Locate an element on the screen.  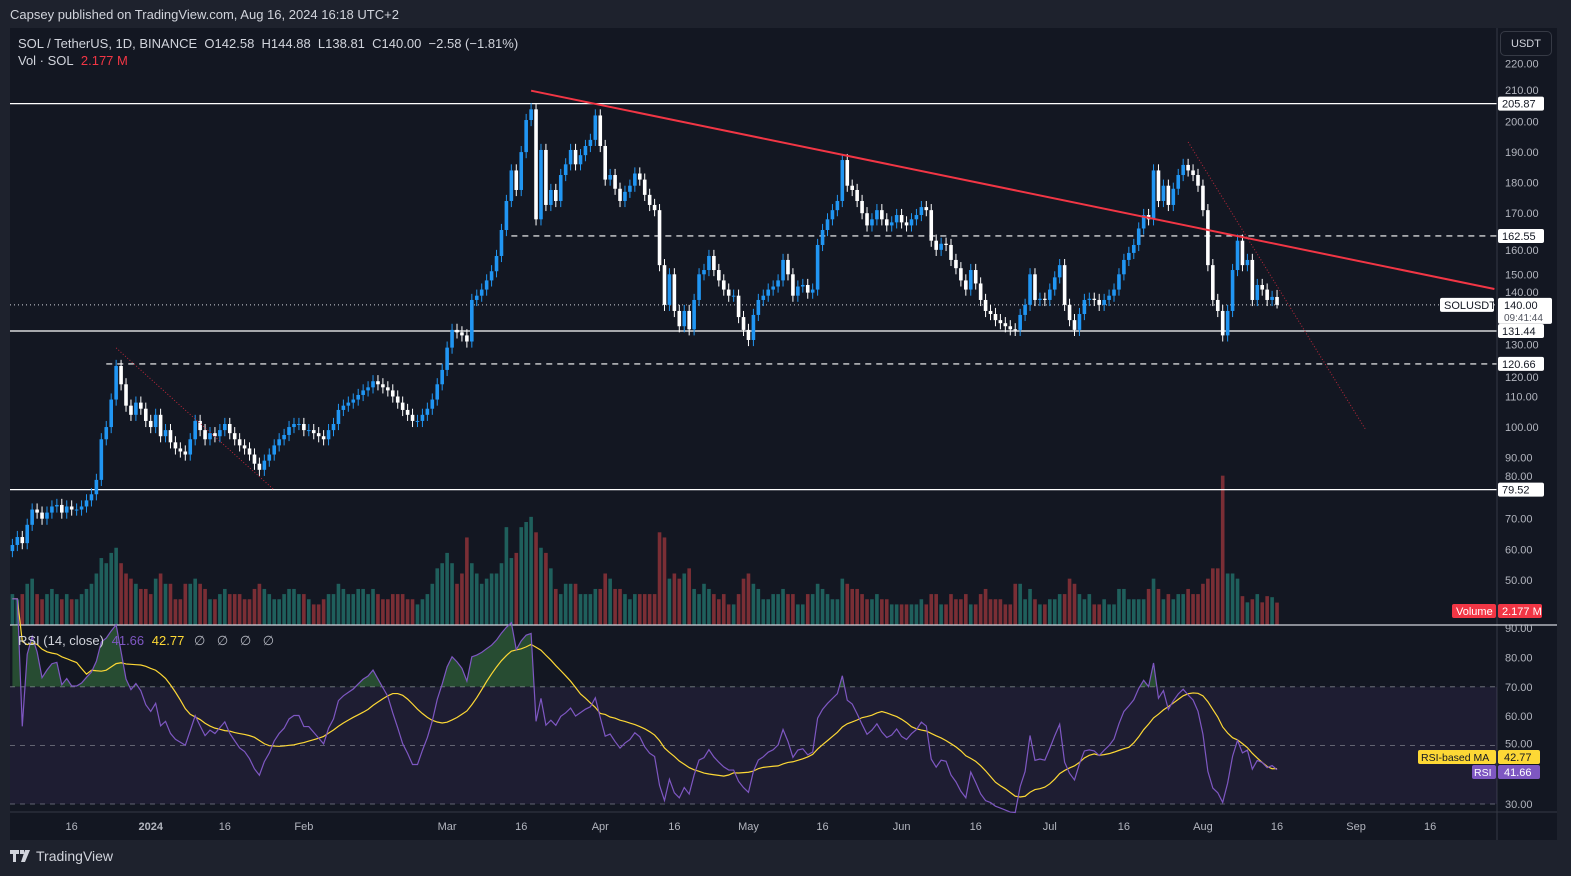
volume-legend-label: Vol · SOL is located at coordinates (46, 60).